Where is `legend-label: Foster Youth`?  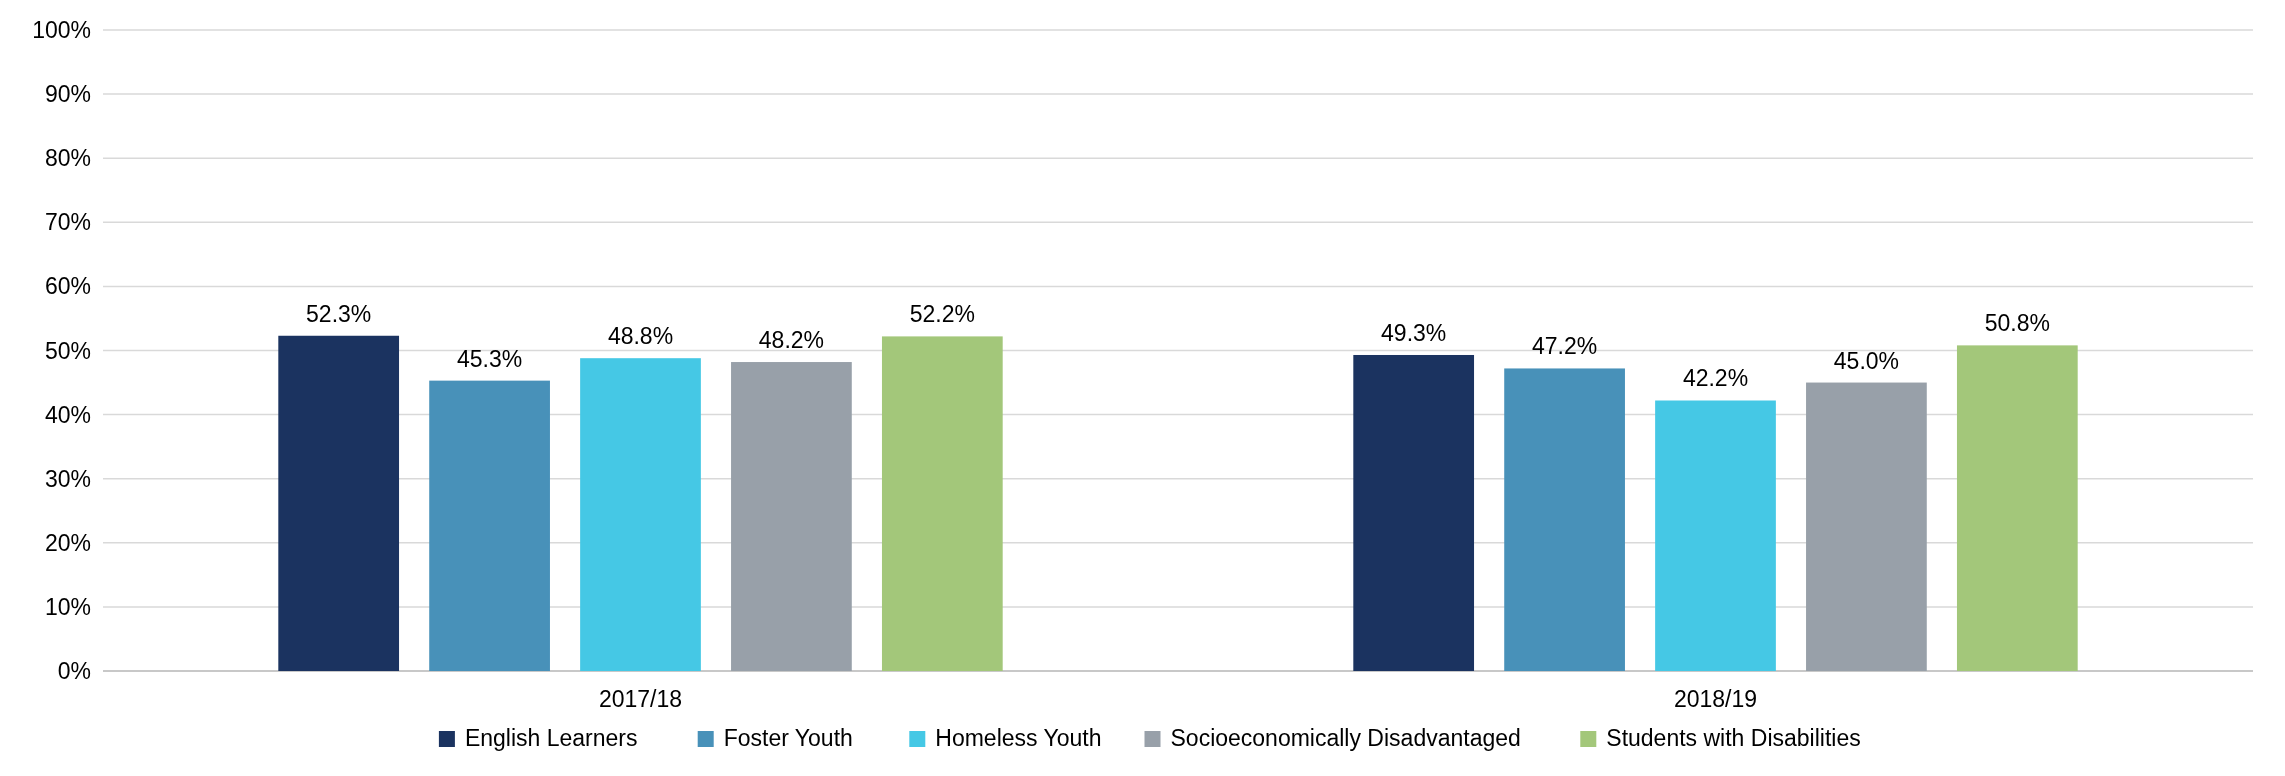 legend-label: Foster Youth is located at coordinates (788, 738).